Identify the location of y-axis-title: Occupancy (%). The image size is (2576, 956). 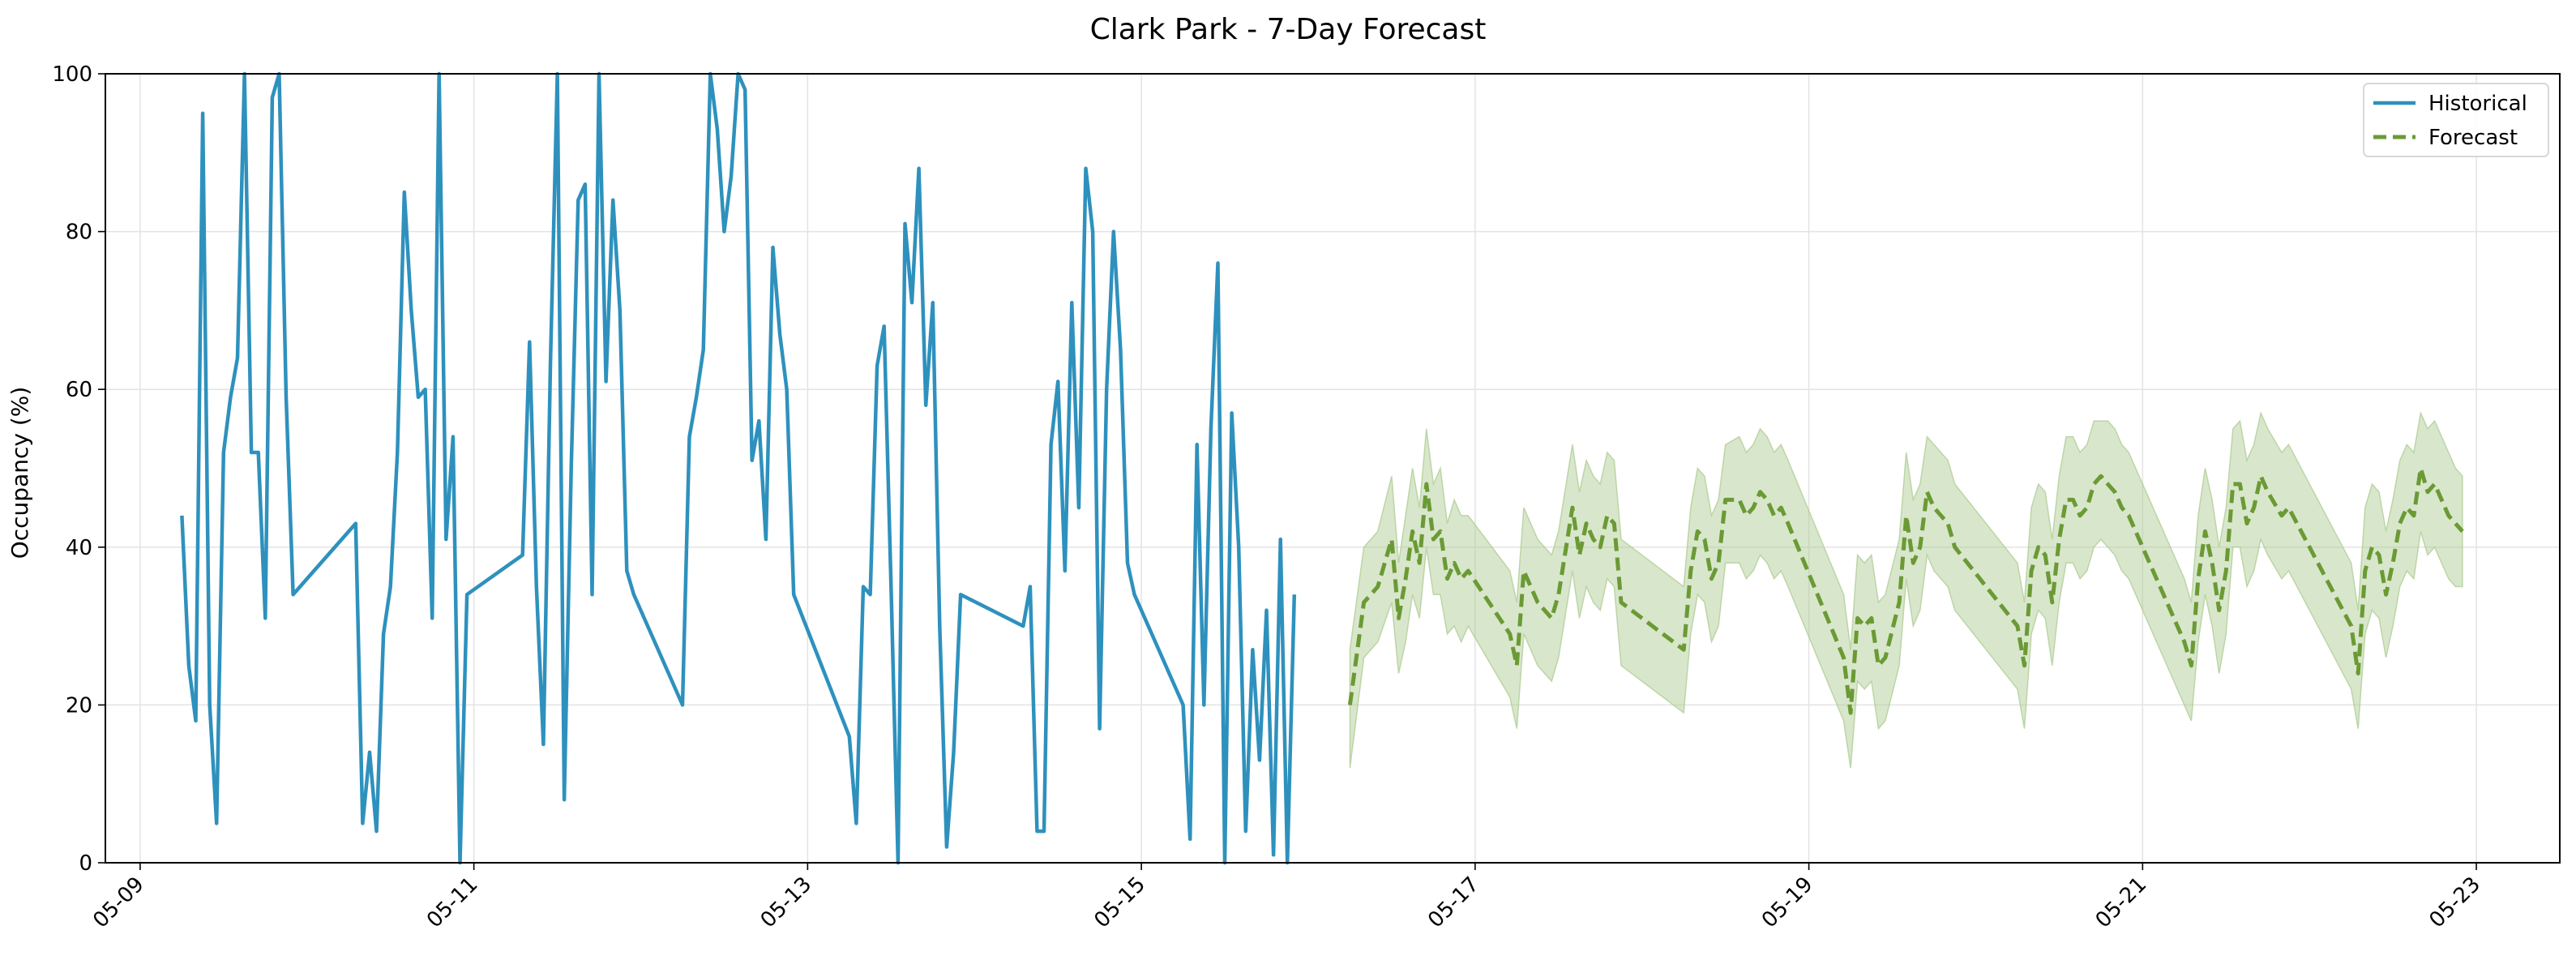
(19, 473).